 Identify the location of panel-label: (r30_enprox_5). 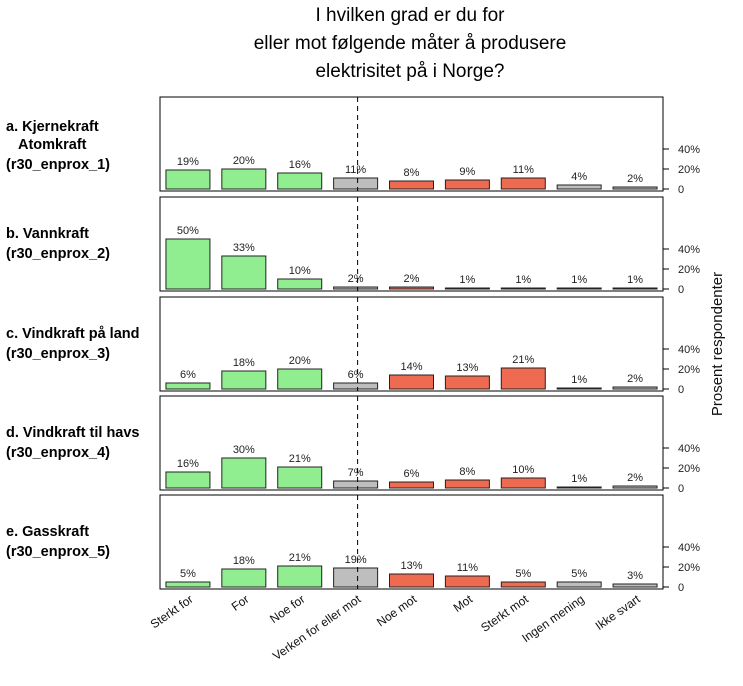
(58, 552).